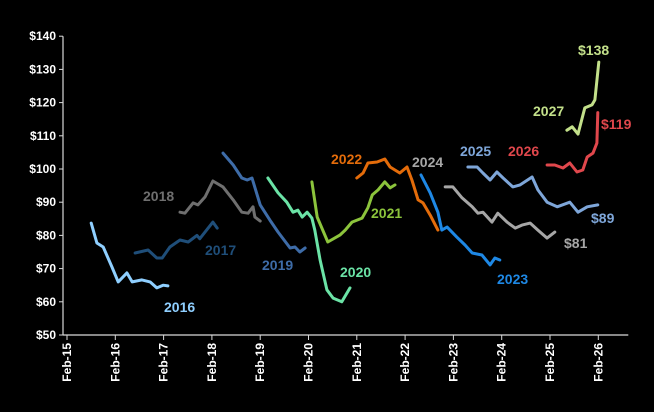 This screenshot has width=654, height=412. What do you see at coordinates (46, 235) in the screenshot?
I see `y-tick-label: $80` at bounding box center [46, 235].